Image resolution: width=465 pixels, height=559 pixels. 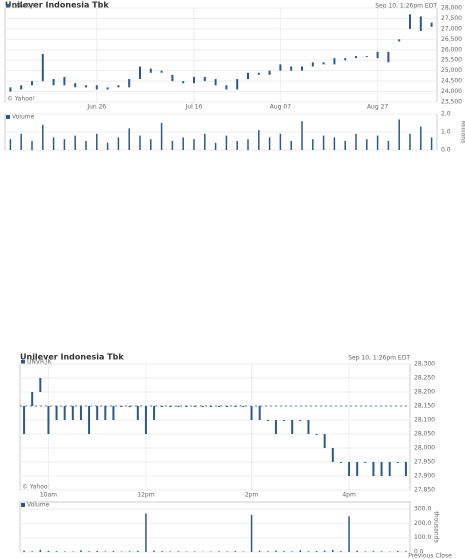 What do you see at coordinates (451, 91) in the screenshot?
I see `y-tick-label: 24,000` at bounding box center [451, 91].